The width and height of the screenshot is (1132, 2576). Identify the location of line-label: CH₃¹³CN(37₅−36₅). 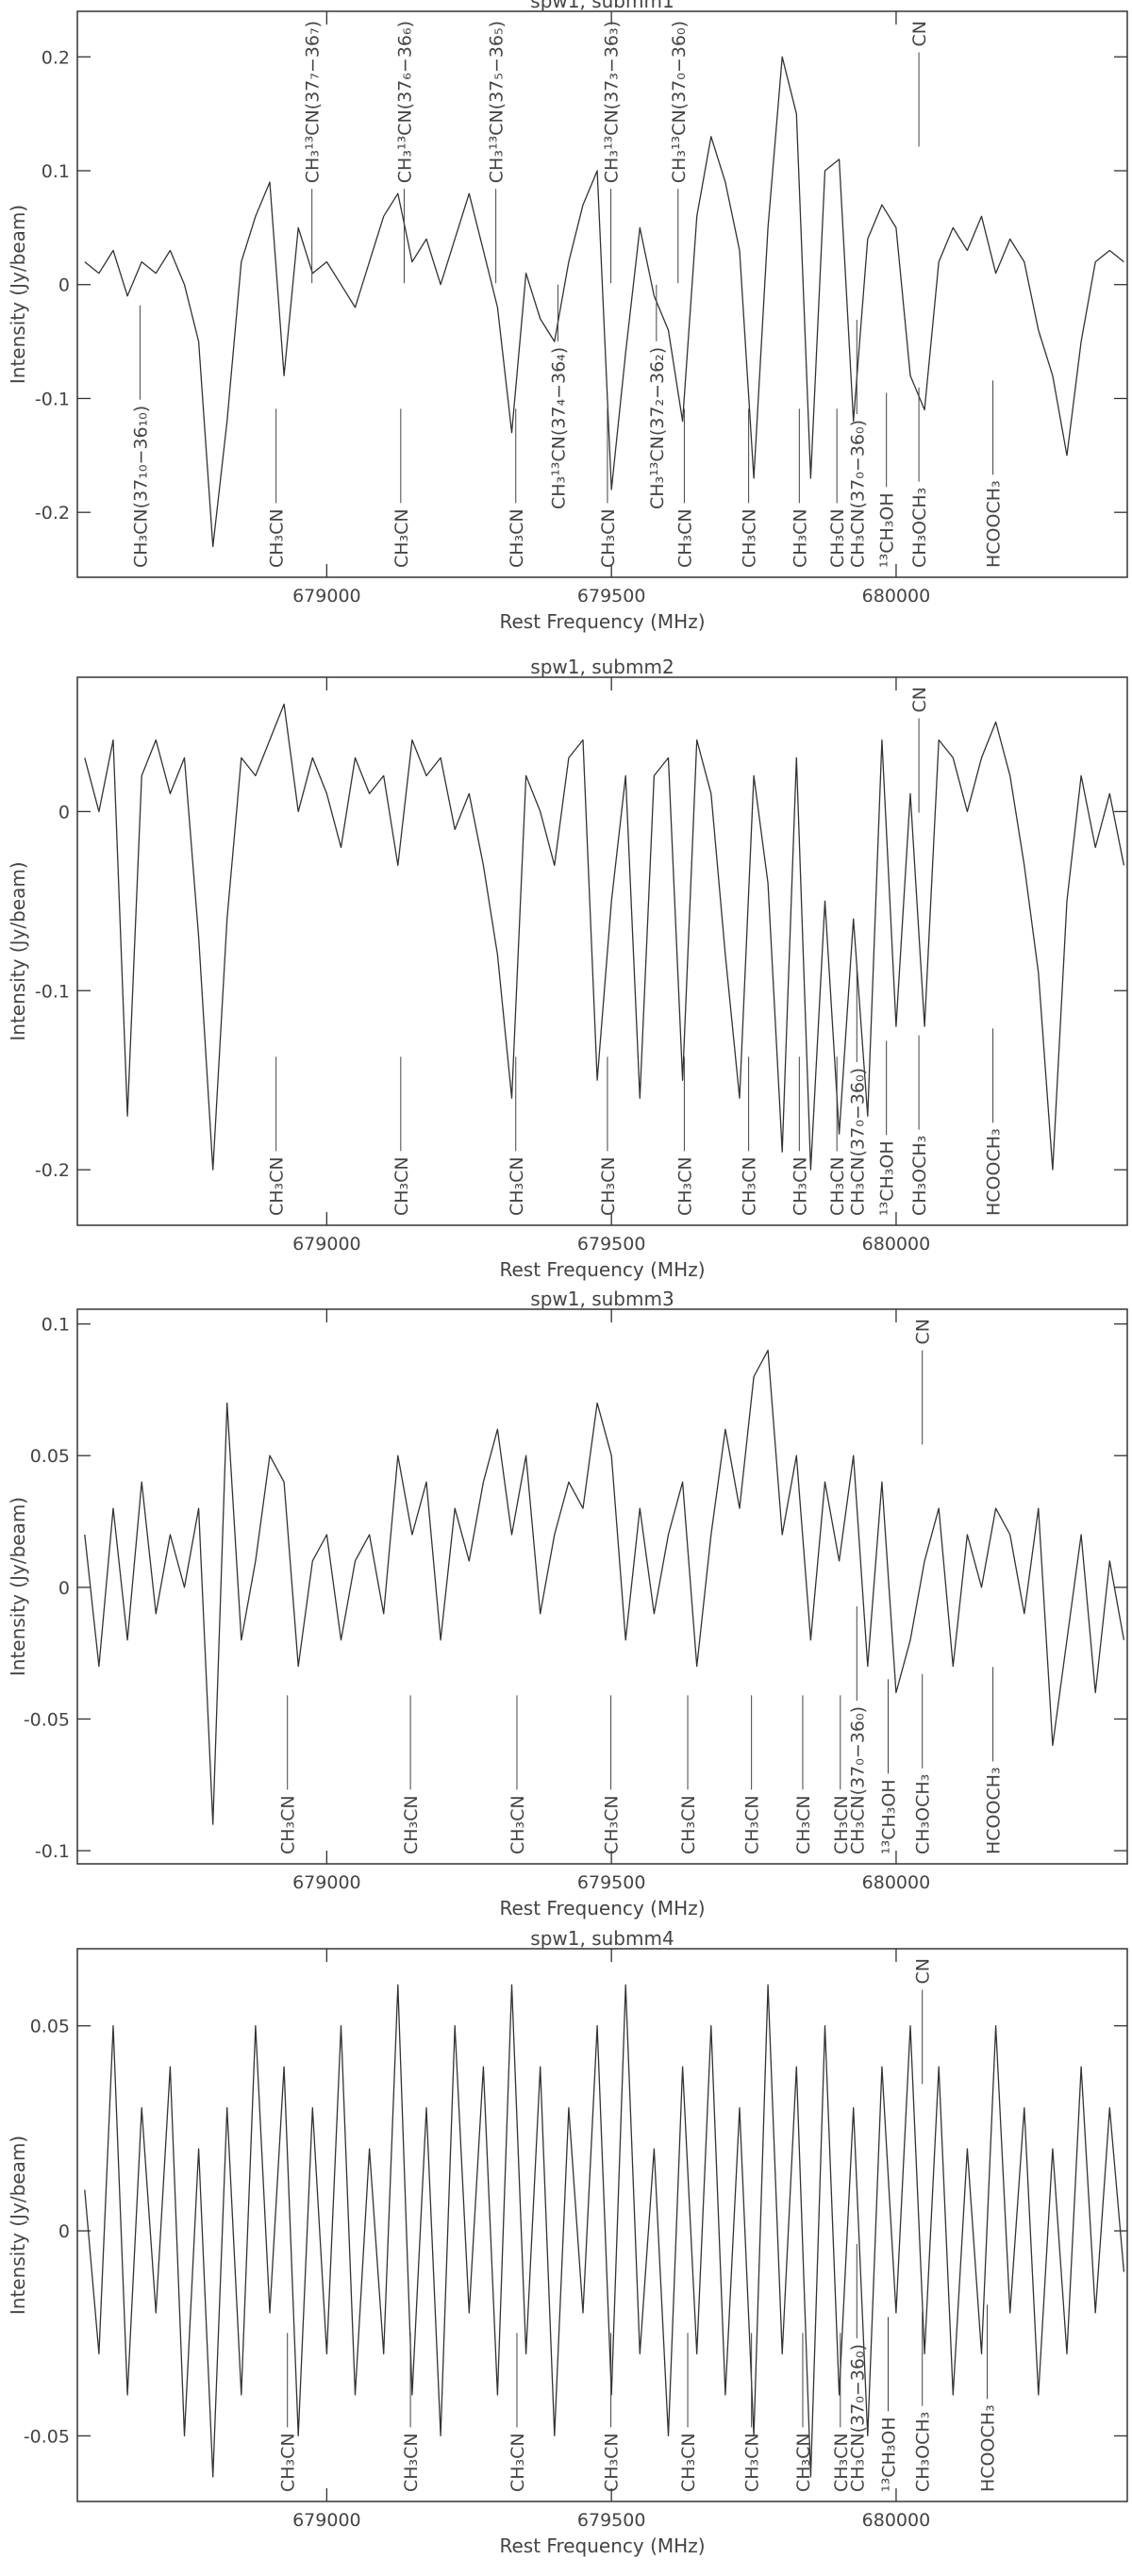
(497, 102).